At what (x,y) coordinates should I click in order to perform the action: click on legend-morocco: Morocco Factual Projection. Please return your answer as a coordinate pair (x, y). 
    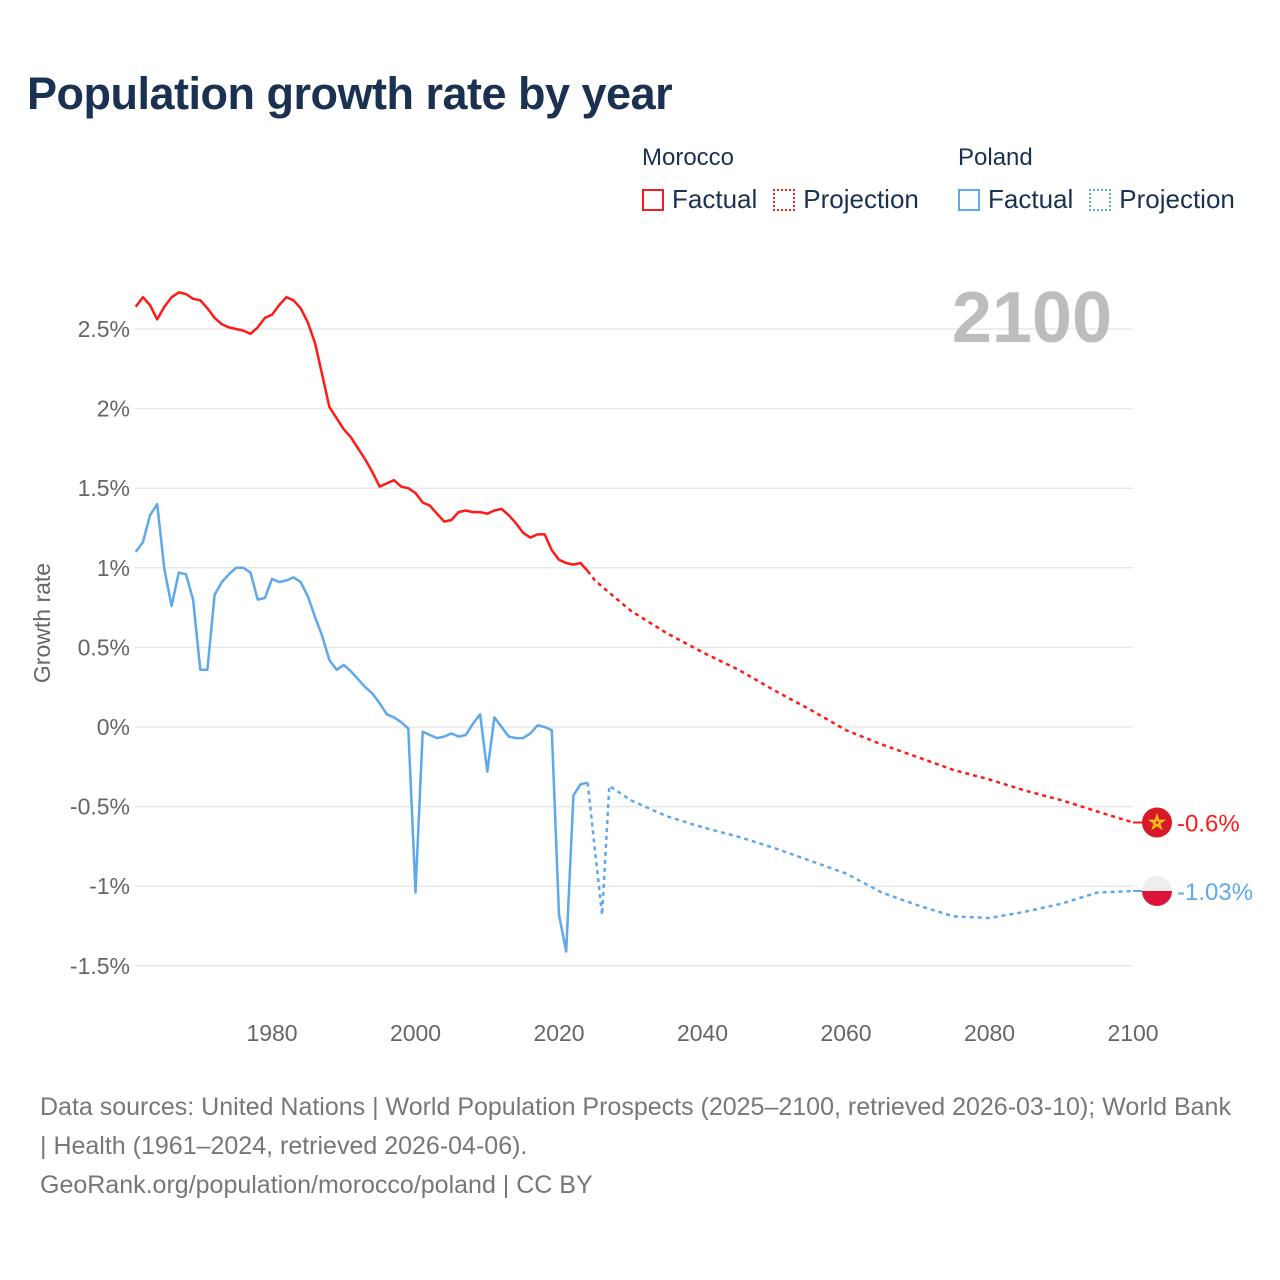
    Looking at the image, I should click on (788, 179).